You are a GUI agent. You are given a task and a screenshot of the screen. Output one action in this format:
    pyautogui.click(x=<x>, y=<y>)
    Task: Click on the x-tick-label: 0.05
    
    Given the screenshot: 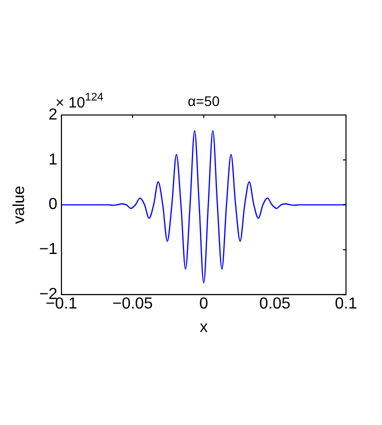 What is the action you would take?
    pyautogui.click(x=275, y=304)
    